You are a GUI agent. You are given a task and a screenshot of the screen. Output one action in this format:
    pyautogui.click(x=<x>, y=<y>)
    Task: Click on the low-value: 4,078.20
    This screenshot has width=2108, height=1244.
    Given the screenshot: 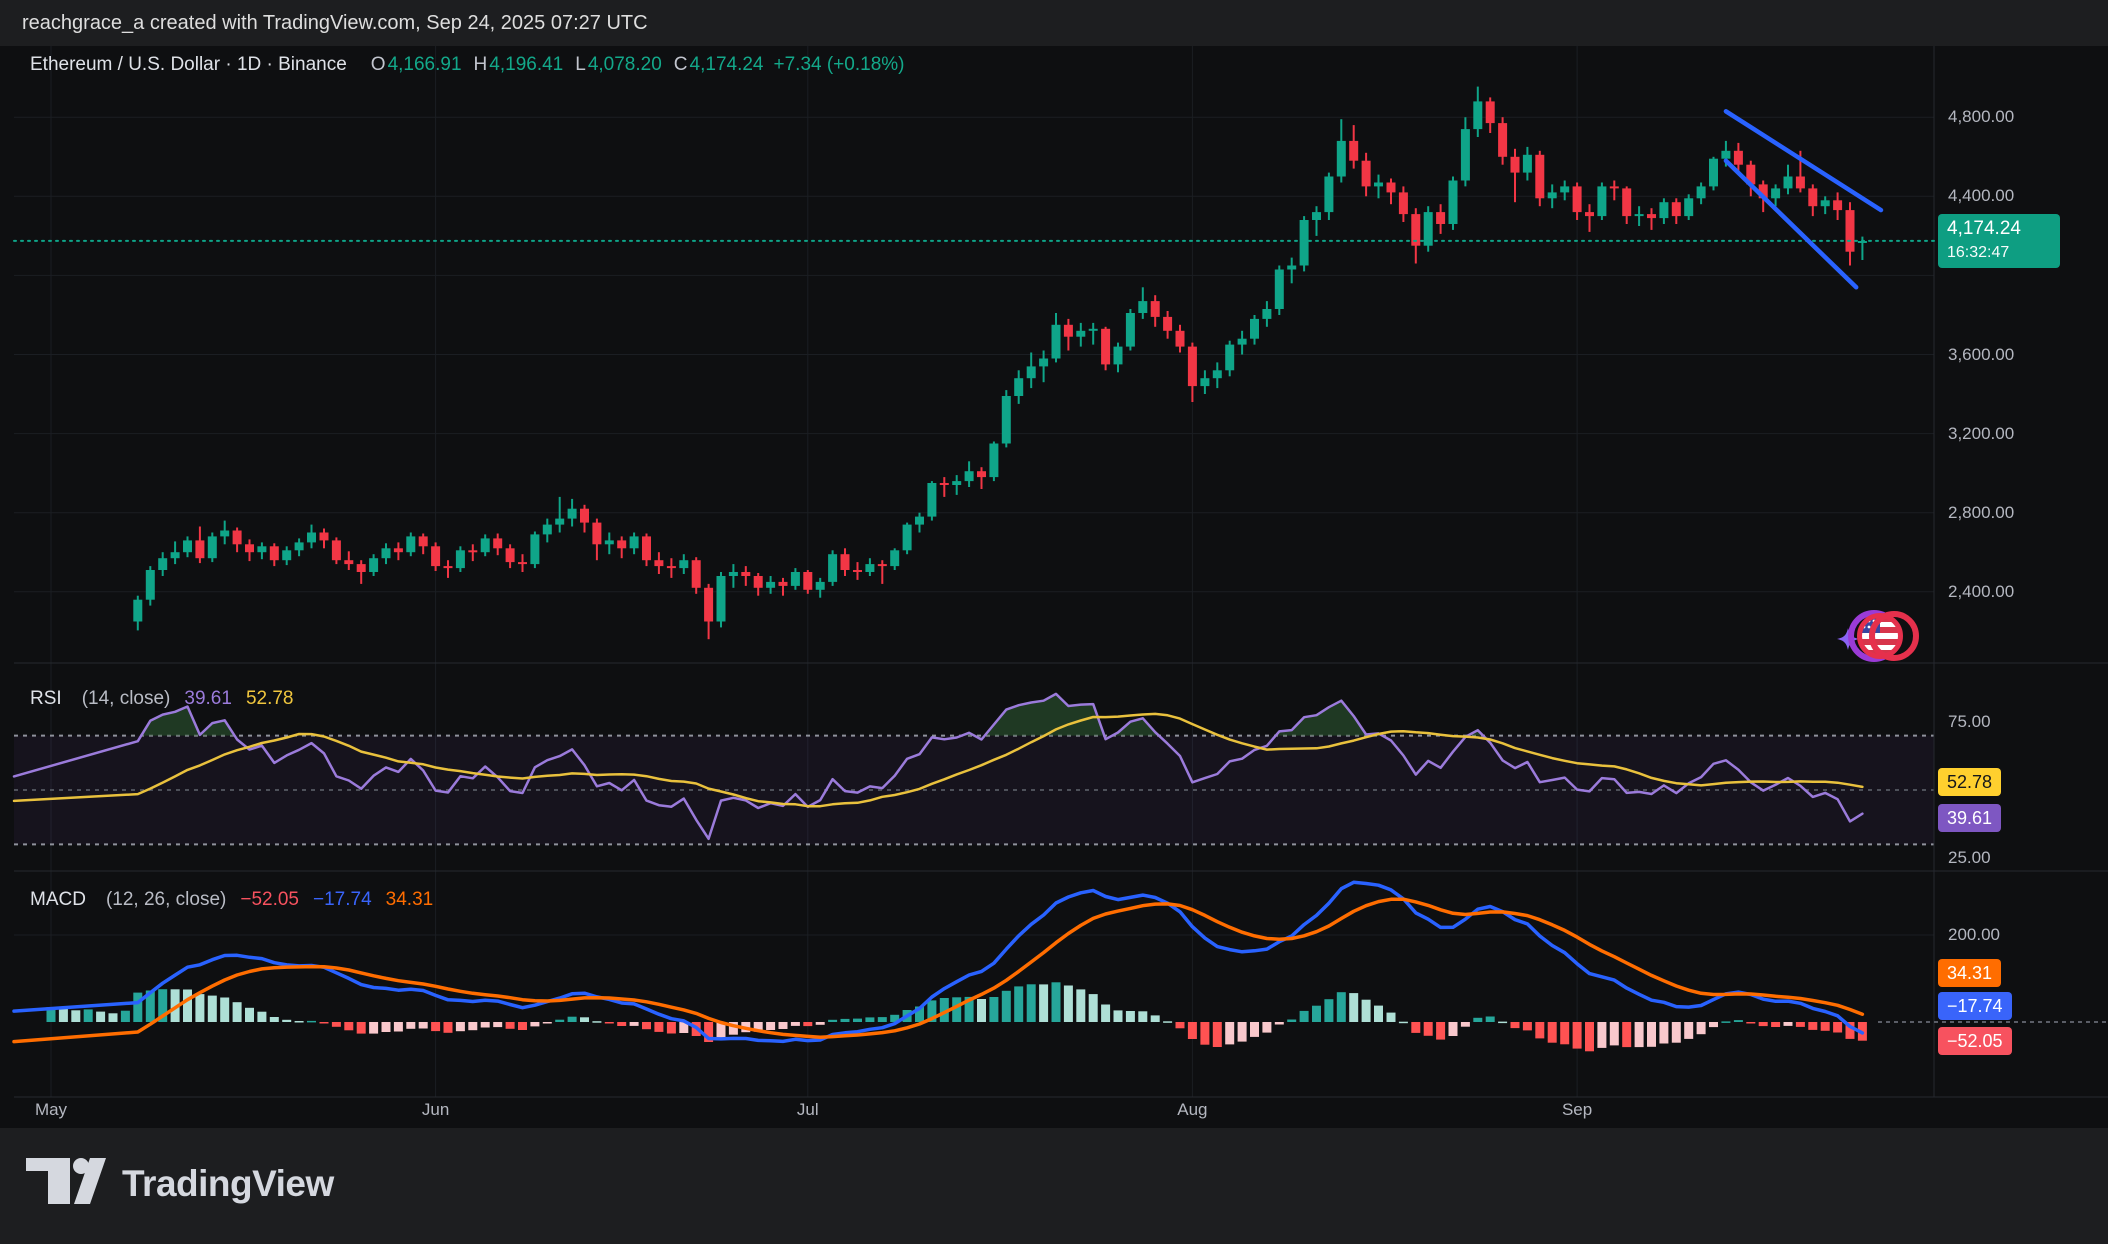 What is the action you would take?
    pyautogui.click(x=624, y=64)
    